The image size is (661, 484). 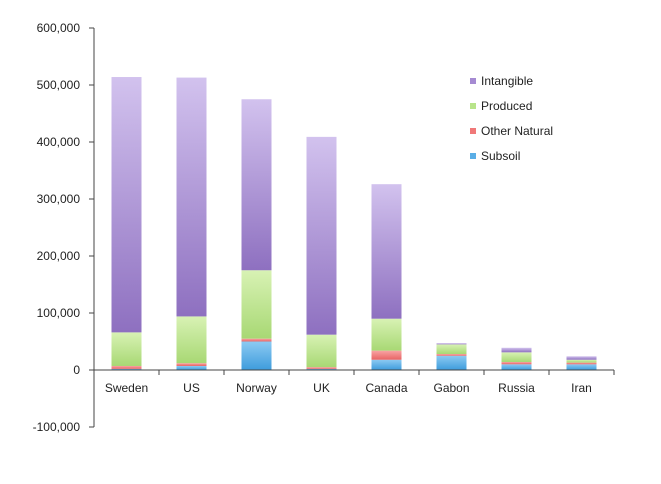 What do you see at coordinates (473, 156) in the screenshot?
I see `legend-swatch-subsoil` at bounding box center [473, 156].